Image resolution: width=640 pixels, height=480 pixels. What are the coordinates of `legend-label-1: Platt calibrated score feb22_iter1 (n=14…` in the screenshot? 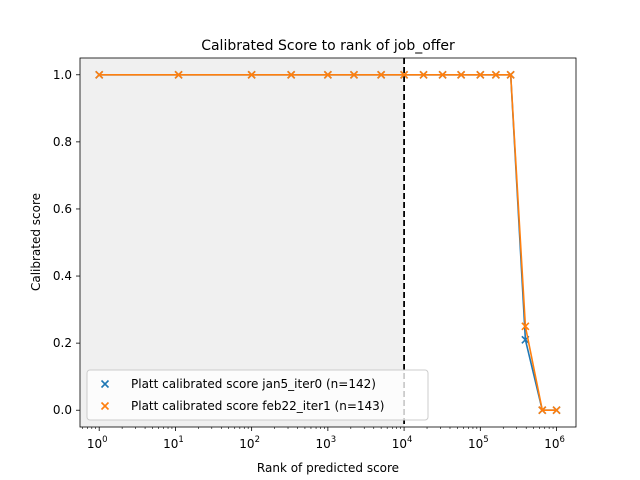 It's located at (257, 406).